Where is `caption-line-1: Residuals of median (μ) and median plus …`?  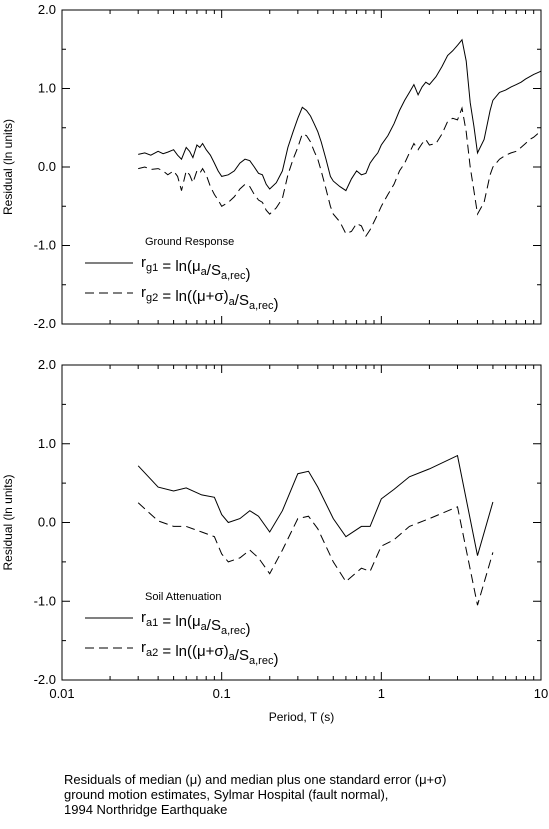 caption-line-1: Residuals of median (μ) and median plus … is located at coordinates (255, 779).